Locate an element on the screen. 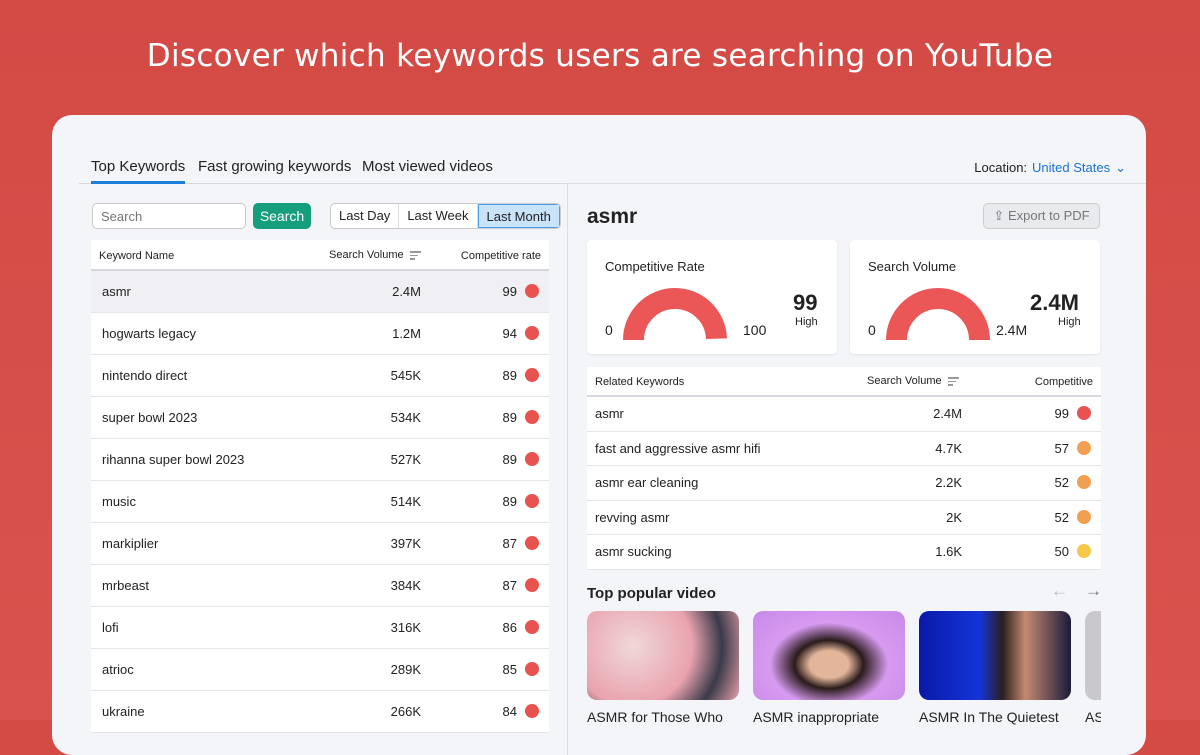 The image size is (1200, 755). col-label: Search Volume is located at coordinates (366, 255).